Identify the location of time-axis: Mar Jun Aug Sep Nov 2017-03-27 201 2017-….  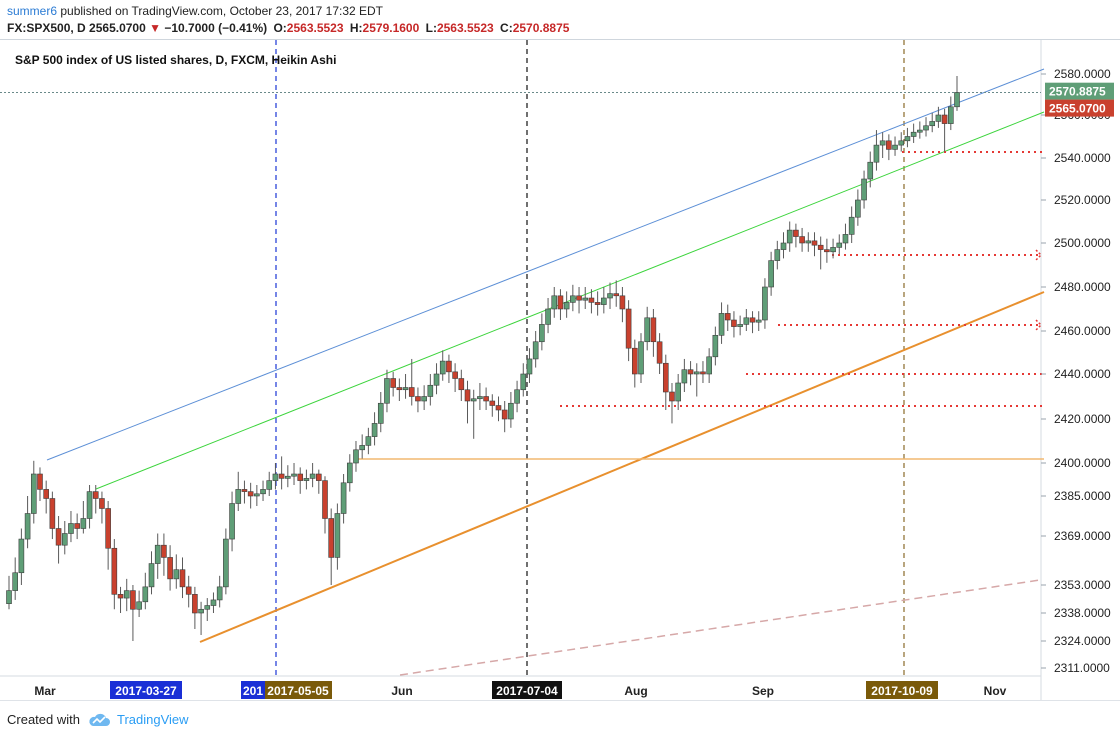
(520, 690).